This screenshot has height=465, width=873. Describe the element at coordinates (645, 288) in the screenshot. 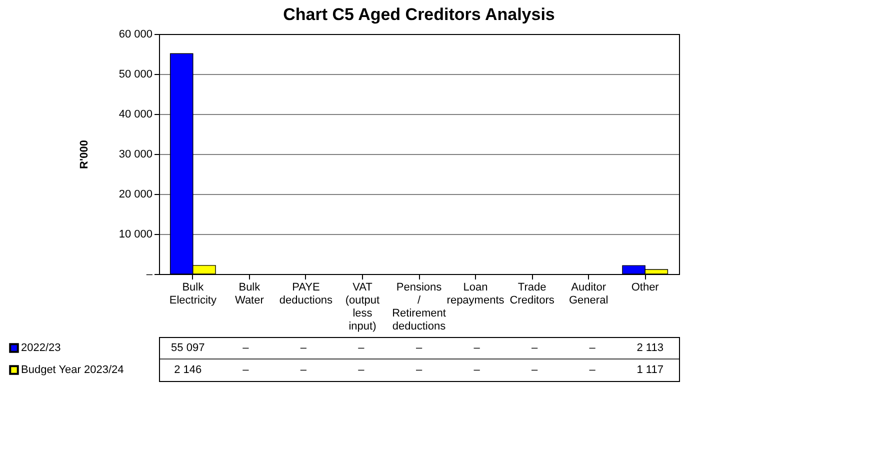

I see `x-tick-label: Other` at that location.